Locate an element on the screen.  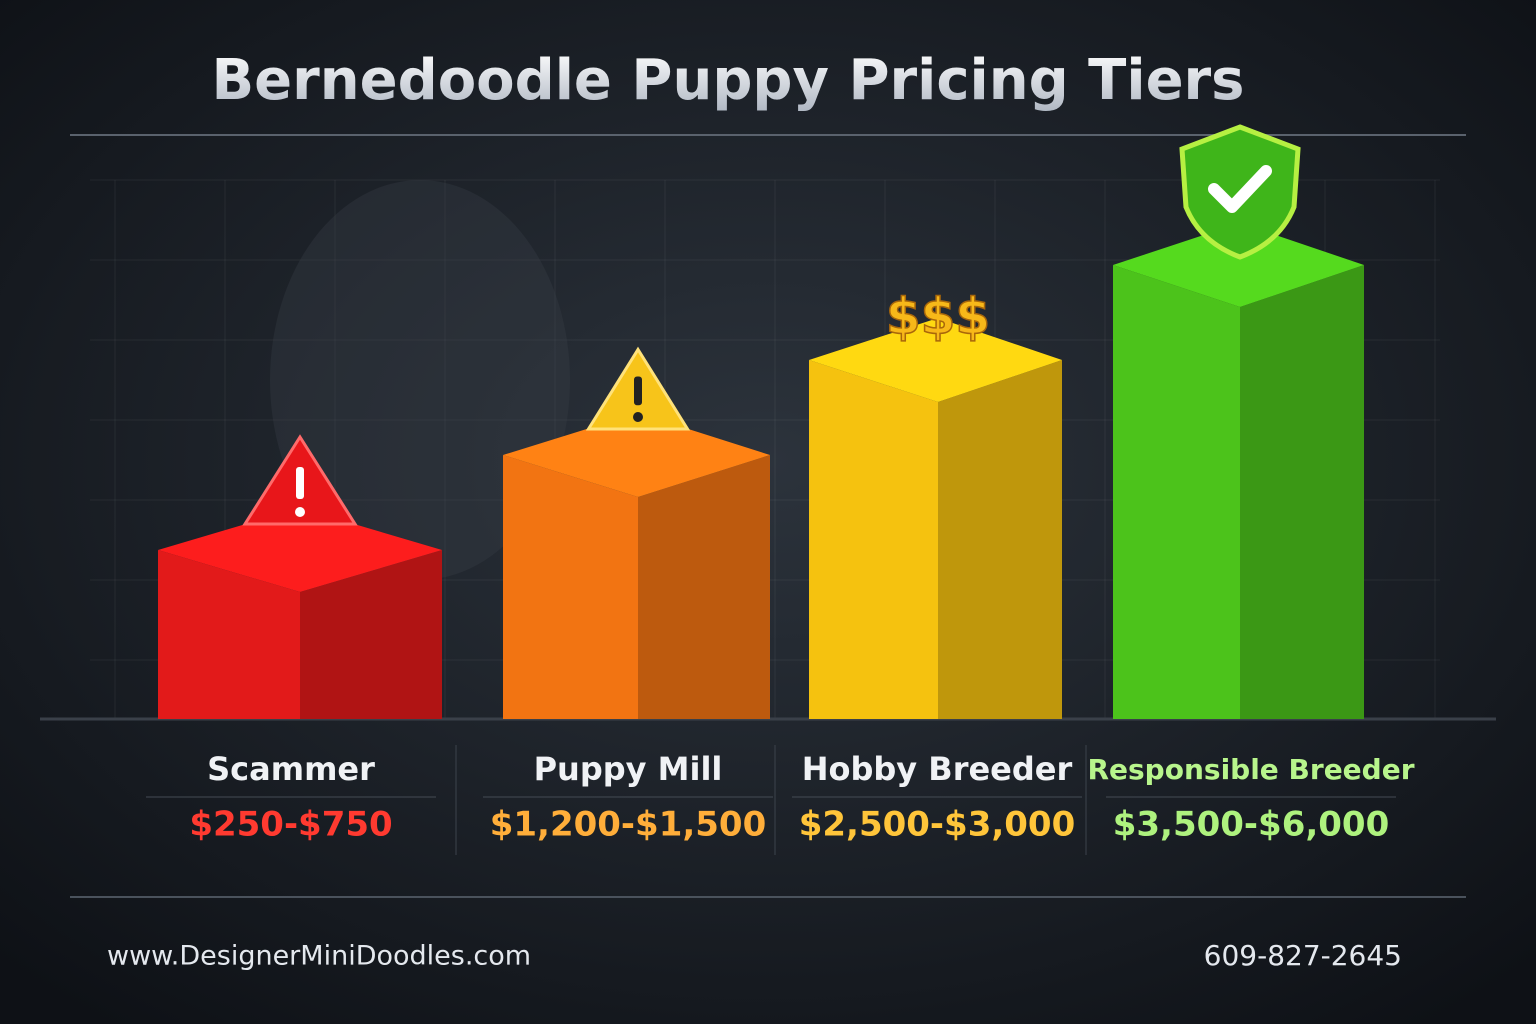
website: www.DesignerMiniDoodles.com is located at coordinates (319, 956).